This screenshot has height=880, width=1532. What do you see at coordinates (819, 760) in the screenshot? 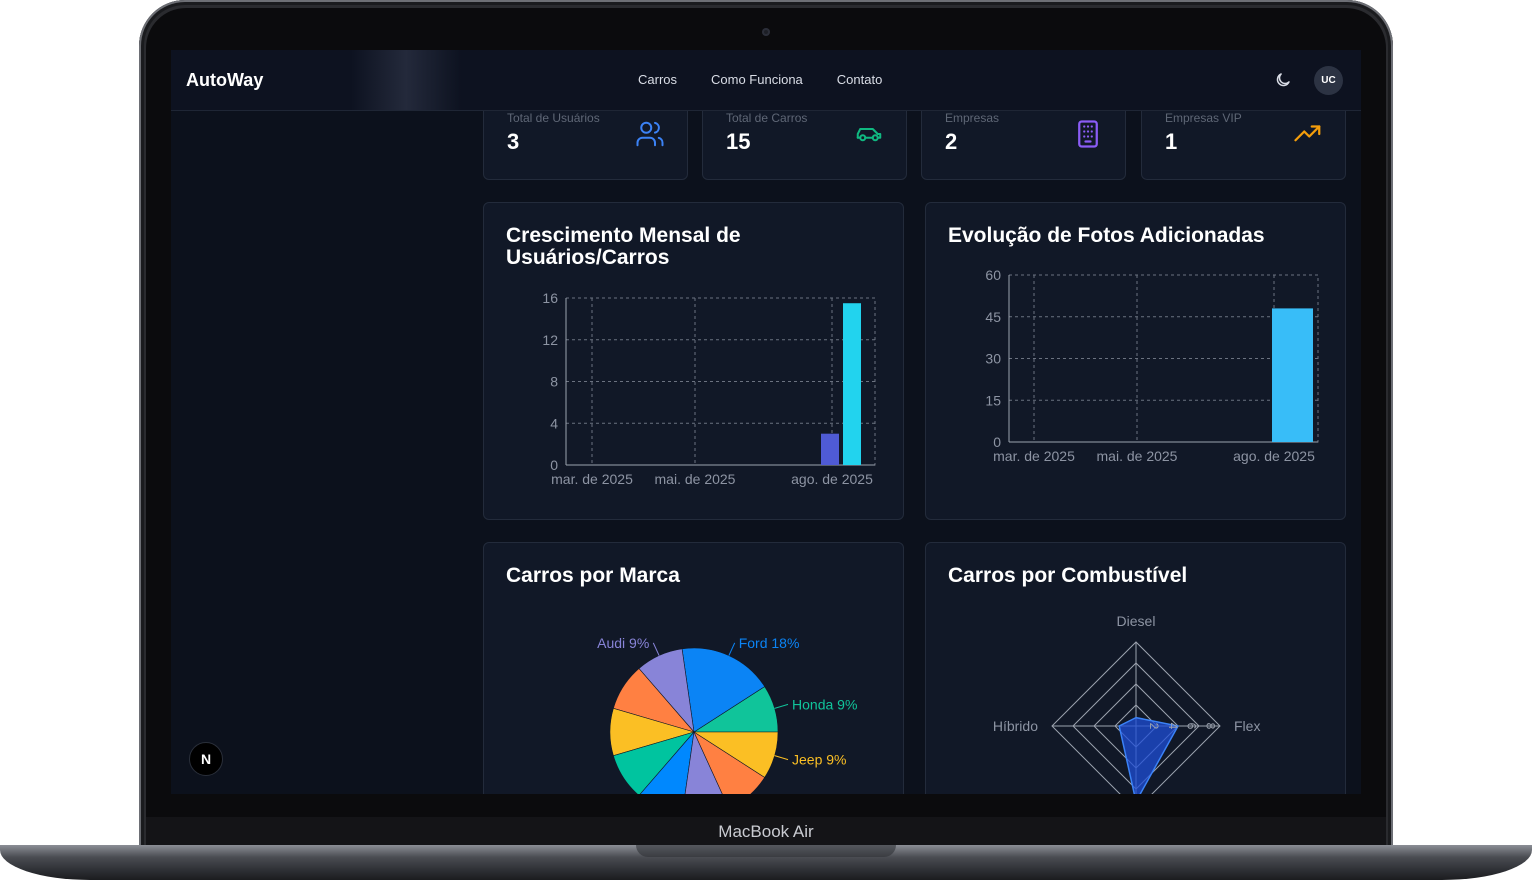
I see `pie-slice-label: Jeep 9%` at bounding box center [819, 760].